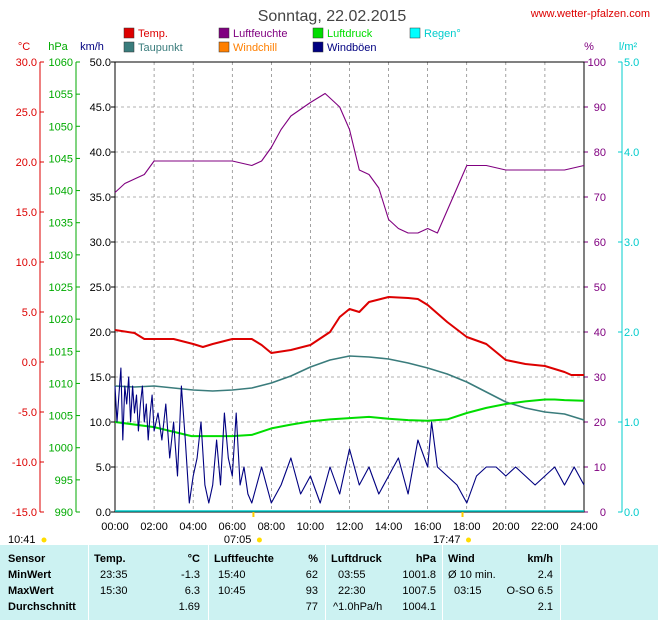 This screenshot has height=620, width=658. I want to click on kmh-axis-unit: km/h, so click(92, 47).